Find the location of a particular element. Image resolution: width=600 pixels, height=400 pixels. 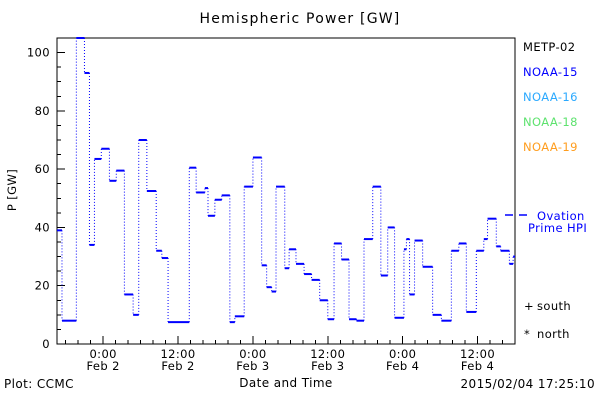

svg-text: 40 is located at coordinates (42, 227).